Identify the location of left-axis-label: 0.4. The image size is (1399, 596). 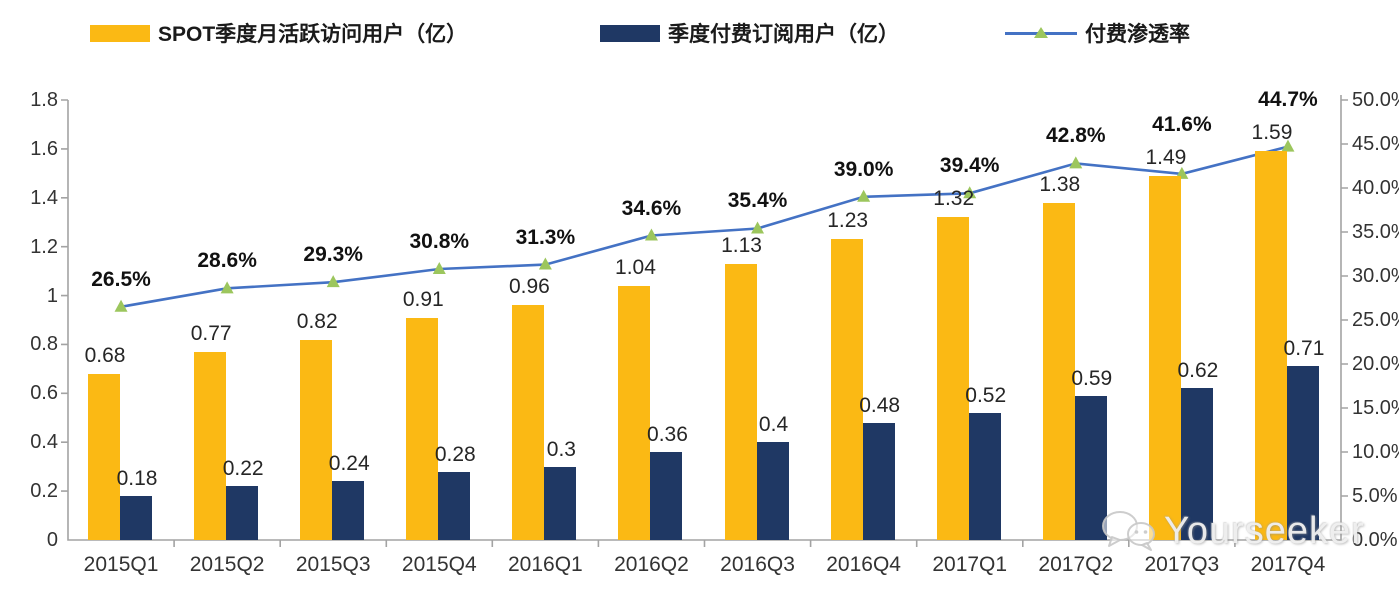
(44, 442).